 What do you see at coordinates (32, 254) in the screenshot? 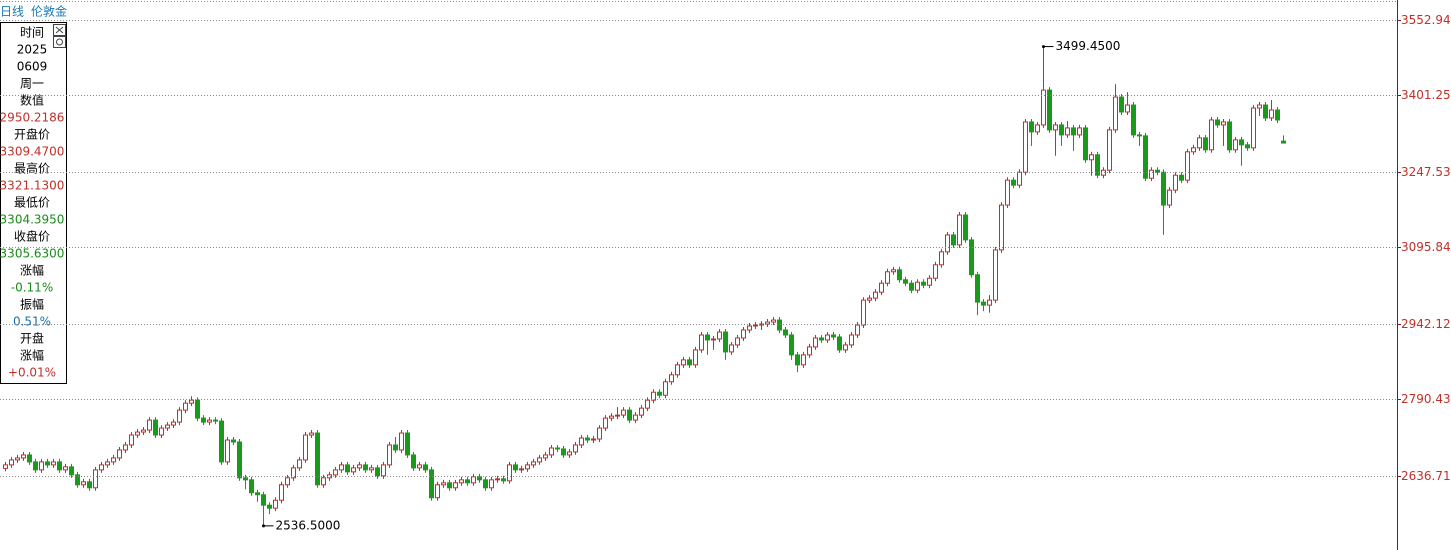
I see `info-panel-text: 3305.6300` at bounding box center [32, 254].